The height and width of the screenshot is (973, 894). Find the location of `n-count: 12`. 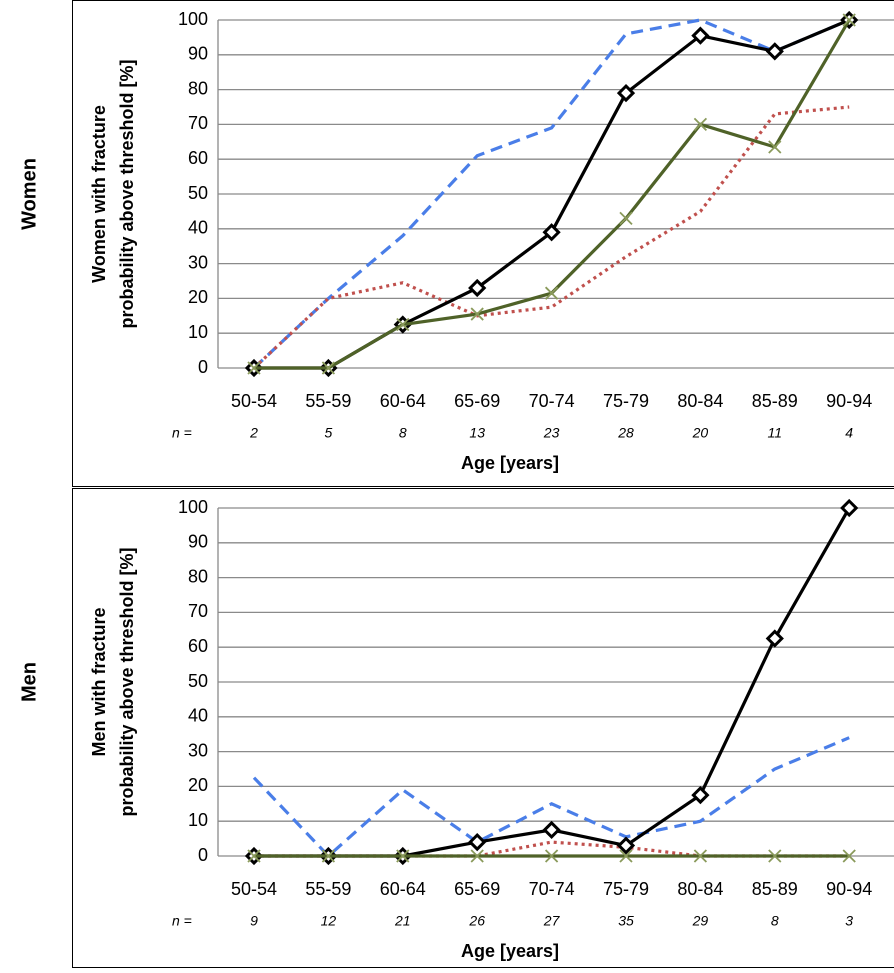

n-count: 12 is located at coordinates (329, 921).